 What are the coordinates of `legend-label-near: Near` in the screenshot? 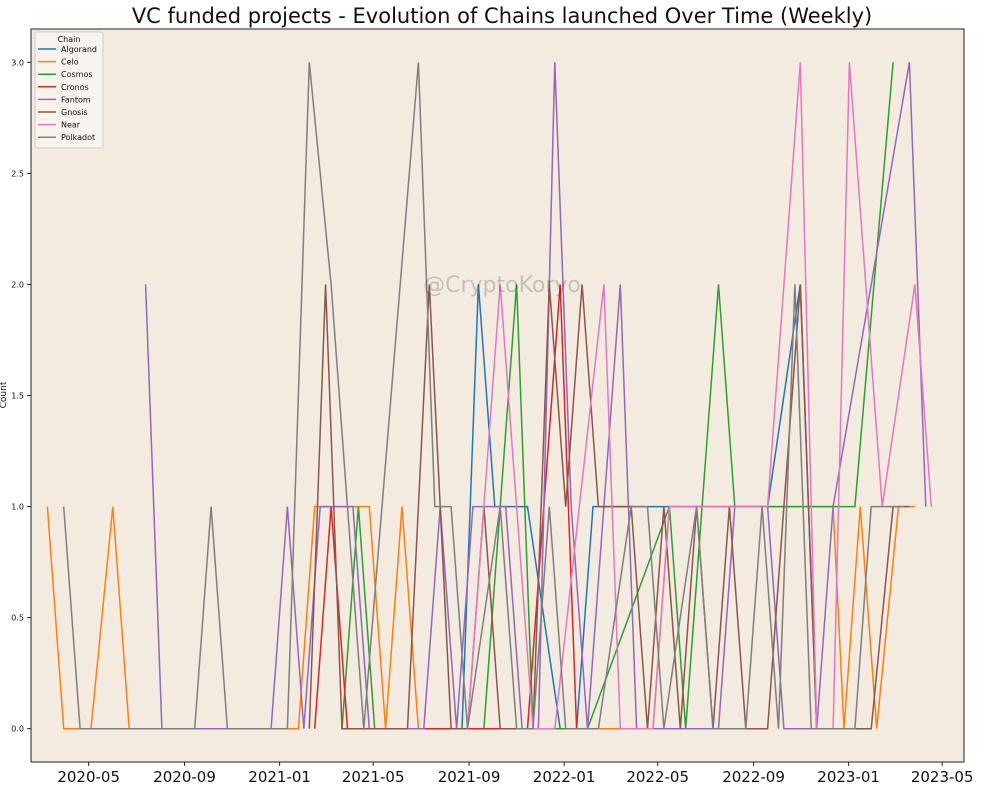 It's located at (71, 125).